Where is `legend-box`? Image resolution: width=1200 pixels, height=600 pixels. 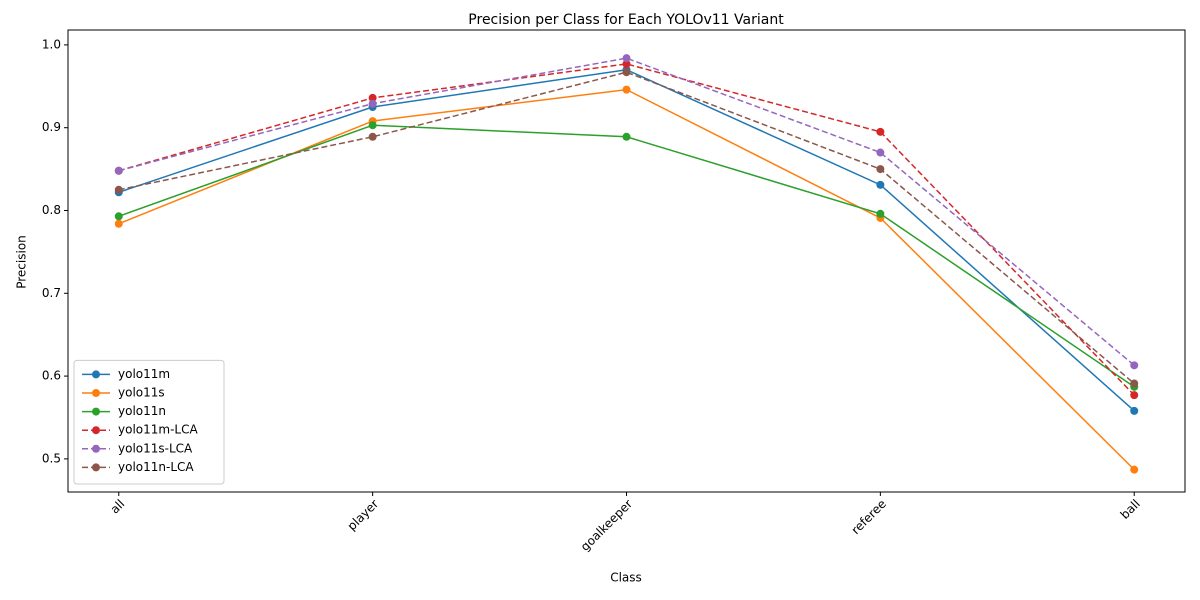 legend-box is located at coordinates (149, 422).